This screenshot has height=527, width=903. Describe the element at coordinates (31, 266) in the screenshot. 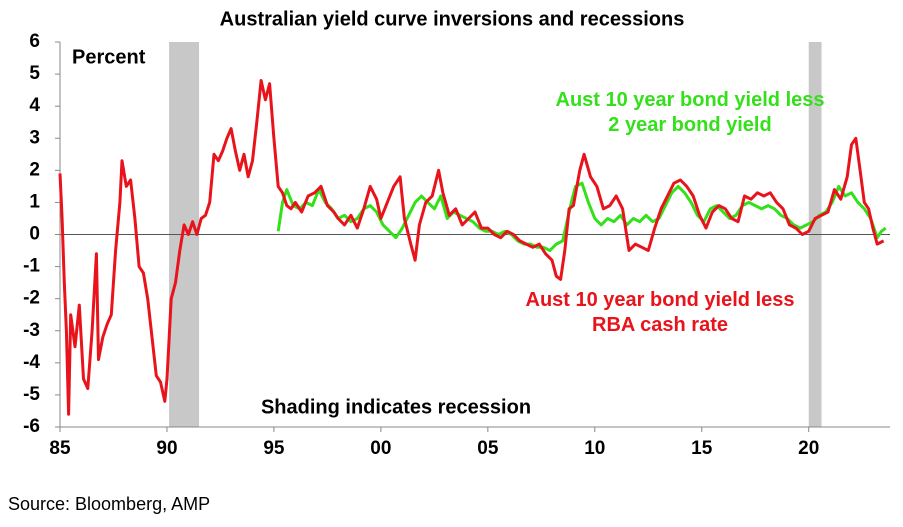

I see `y-tick-label: -1` at that location.